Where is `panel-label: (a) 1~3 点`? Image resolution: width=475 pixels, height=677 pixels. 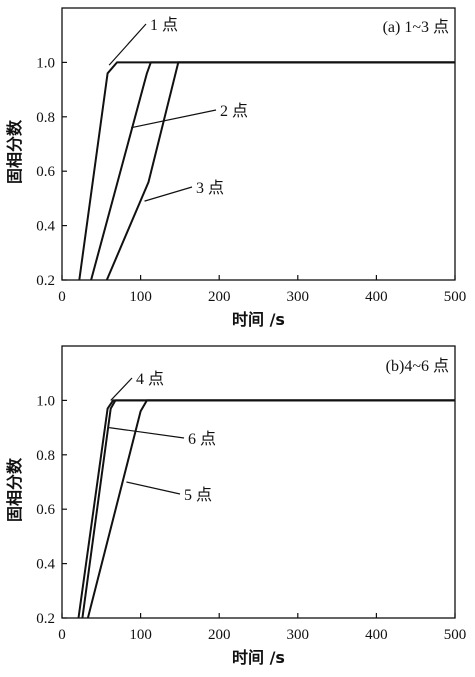
panel-label: (a) 1~3 点 is located at coordinates (416, 27).